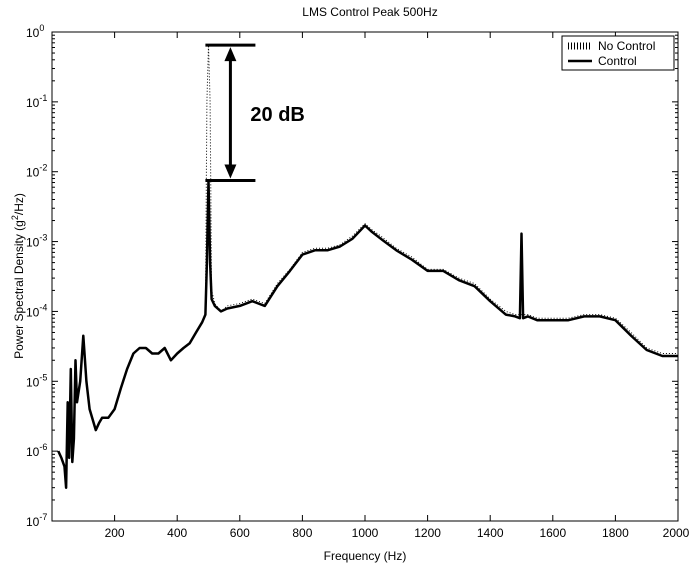 This screenshot has height=566, width=694. Describe the element at coordinates (676, 533) in the screenshot. I see `x-tick-label: 2000` at that location.